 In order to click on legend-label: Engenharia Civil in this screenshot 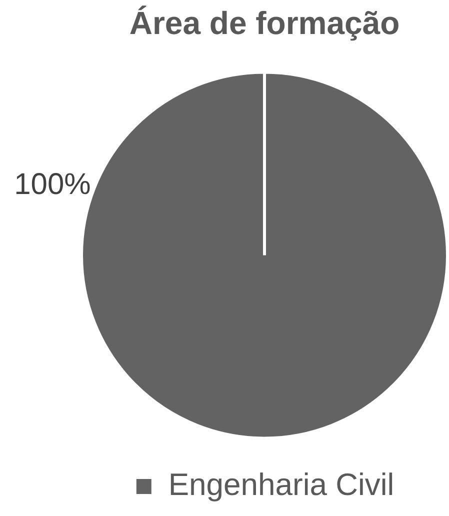, I will do `click(281, 484)`.